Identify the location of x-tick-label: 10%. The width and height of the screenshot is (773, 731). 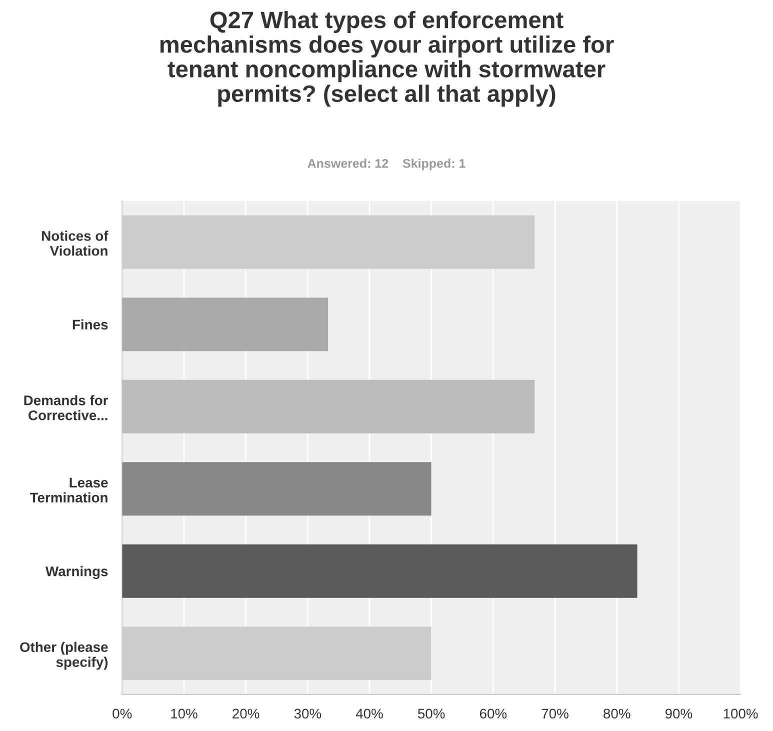
(184, 713).